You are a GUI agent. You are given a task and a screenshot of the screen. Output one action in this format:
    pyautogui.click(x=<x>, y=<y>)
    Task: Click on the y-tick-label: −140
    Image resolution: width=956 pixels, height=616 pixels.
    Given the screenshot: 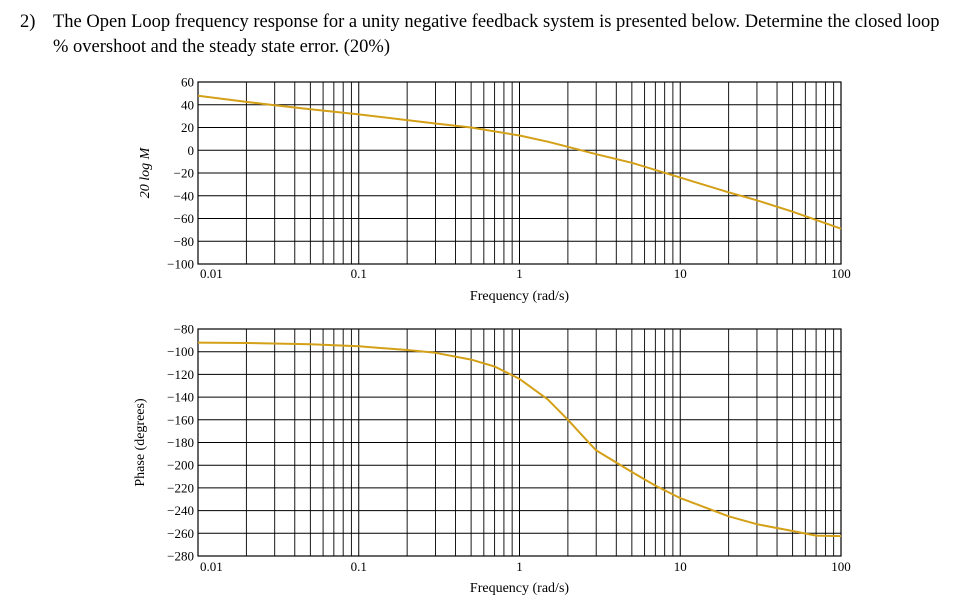 What is the action you would take?
    pyautogui.click(x=180, y=397)
    